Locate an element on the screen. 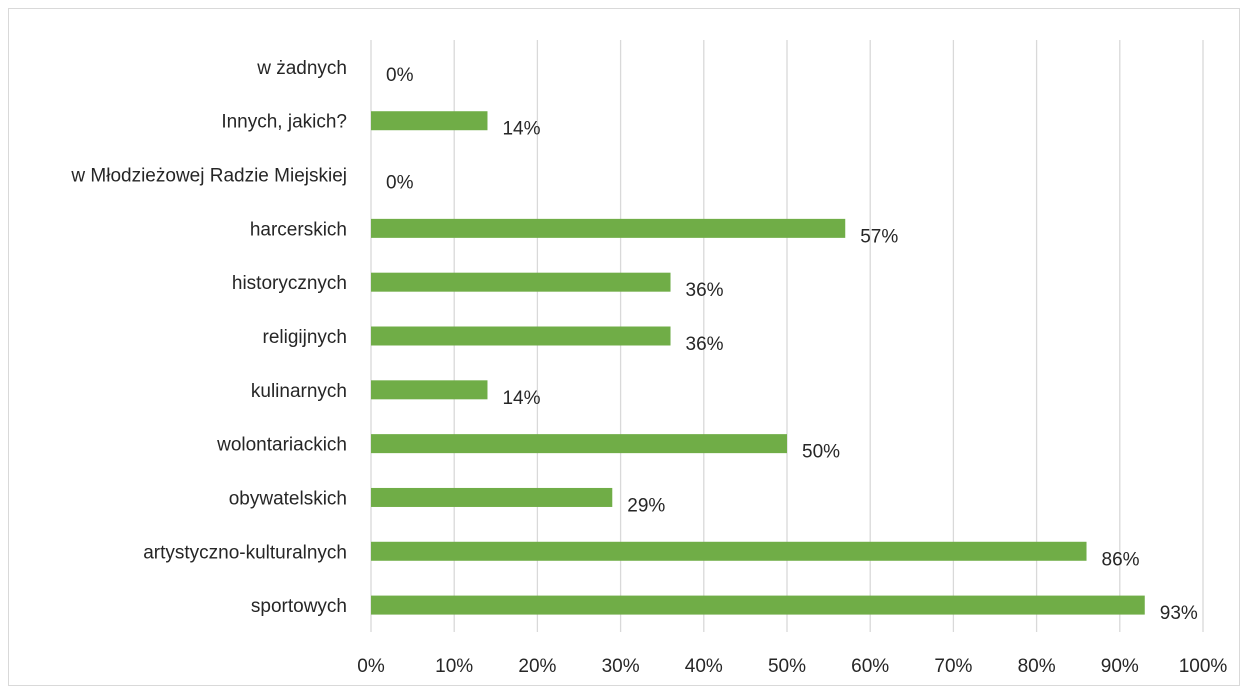  category-label: obywatelskich is located at coordinates (288, 498).